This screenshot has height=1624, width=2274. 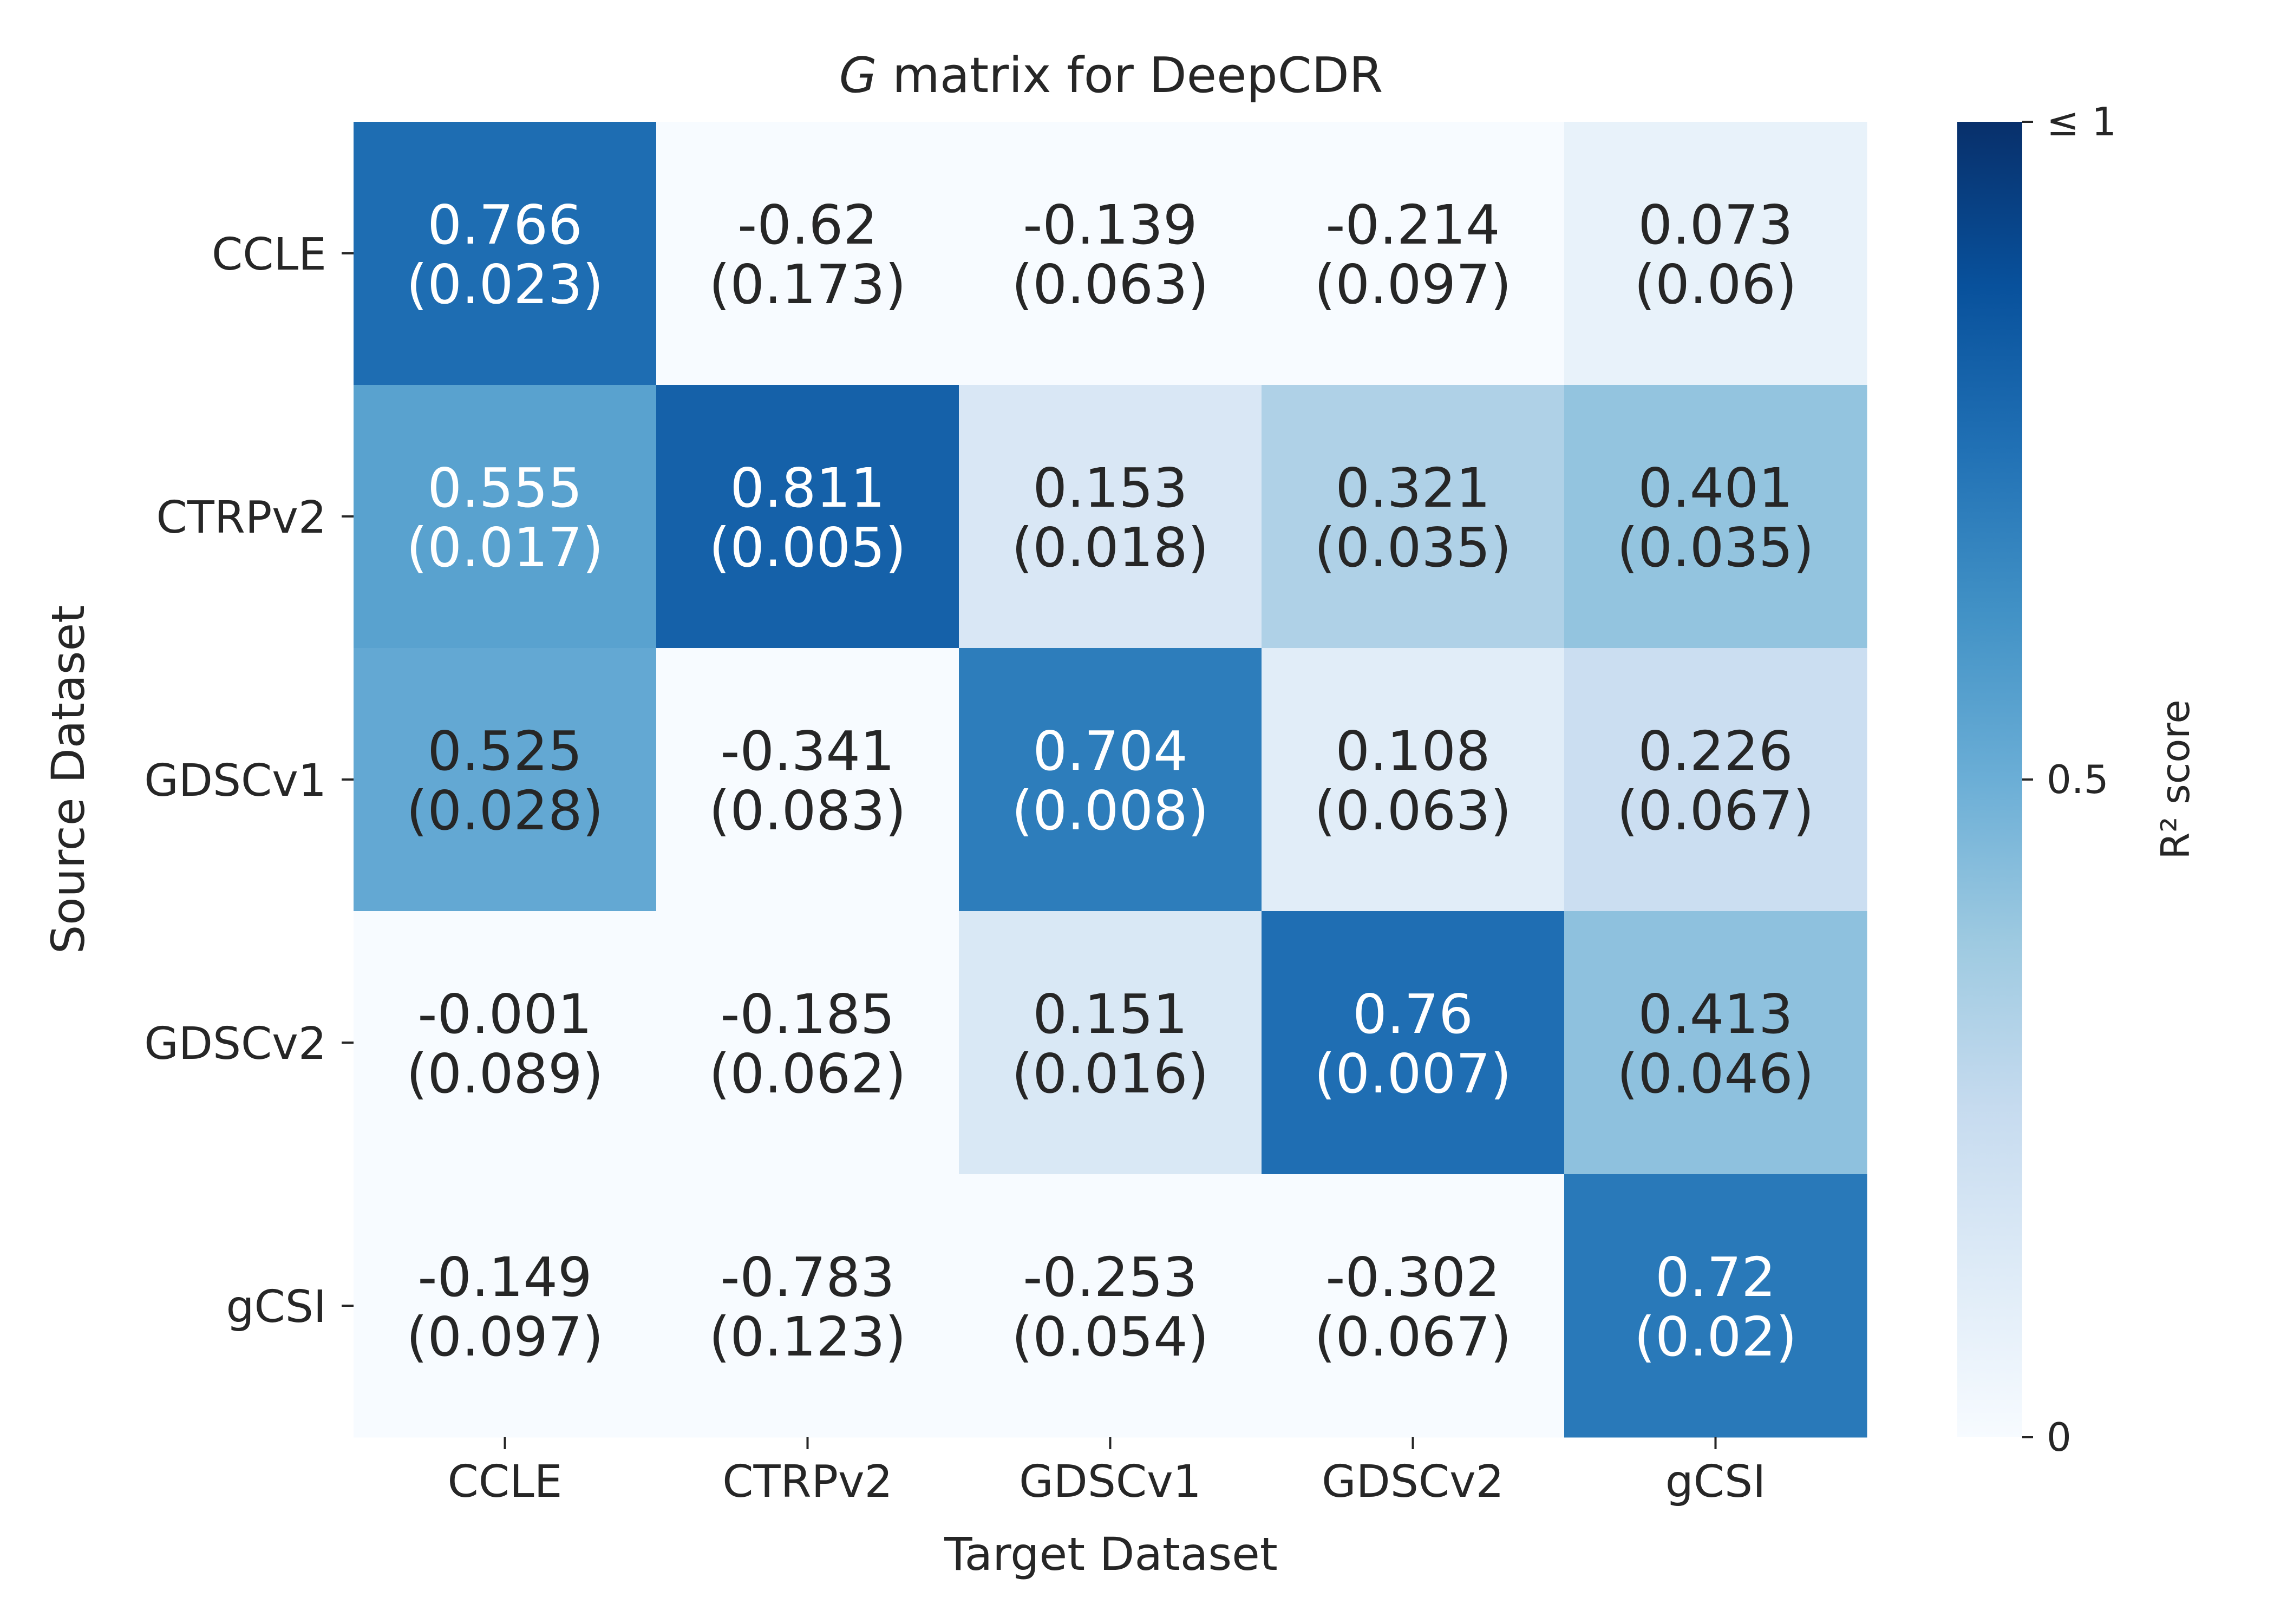 I want to click on y-tick-label: GDSCv1, so click(x=235, y=781).